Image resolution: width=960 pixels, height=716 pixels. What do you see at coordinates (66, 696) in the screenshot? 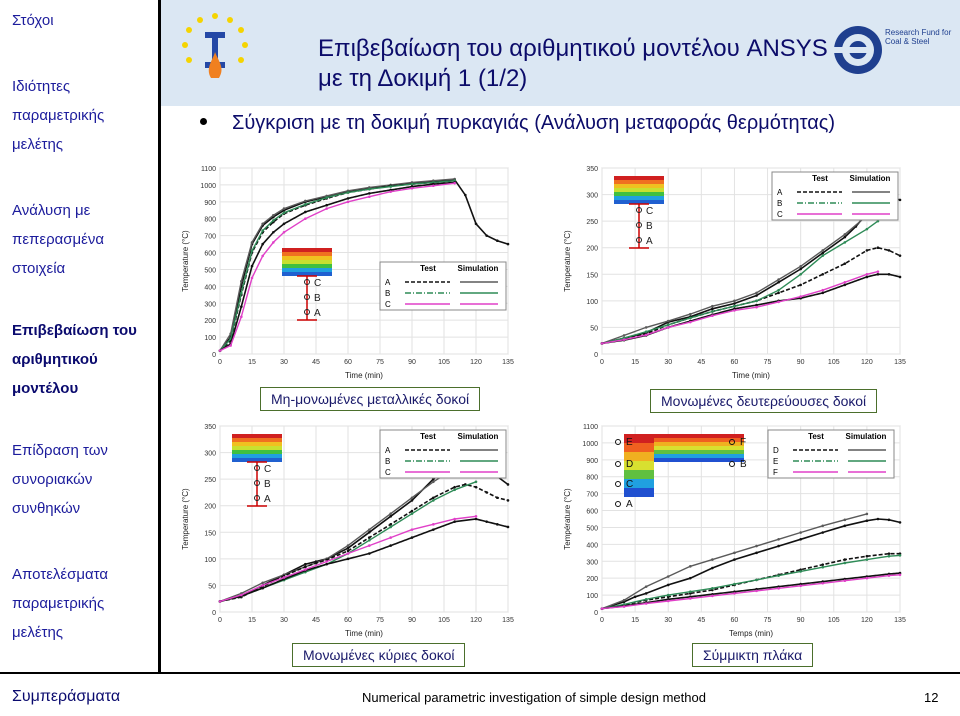
I see `sidebar-item-conclusions: Συμπεράσματα` at bounding box center [66, 696].